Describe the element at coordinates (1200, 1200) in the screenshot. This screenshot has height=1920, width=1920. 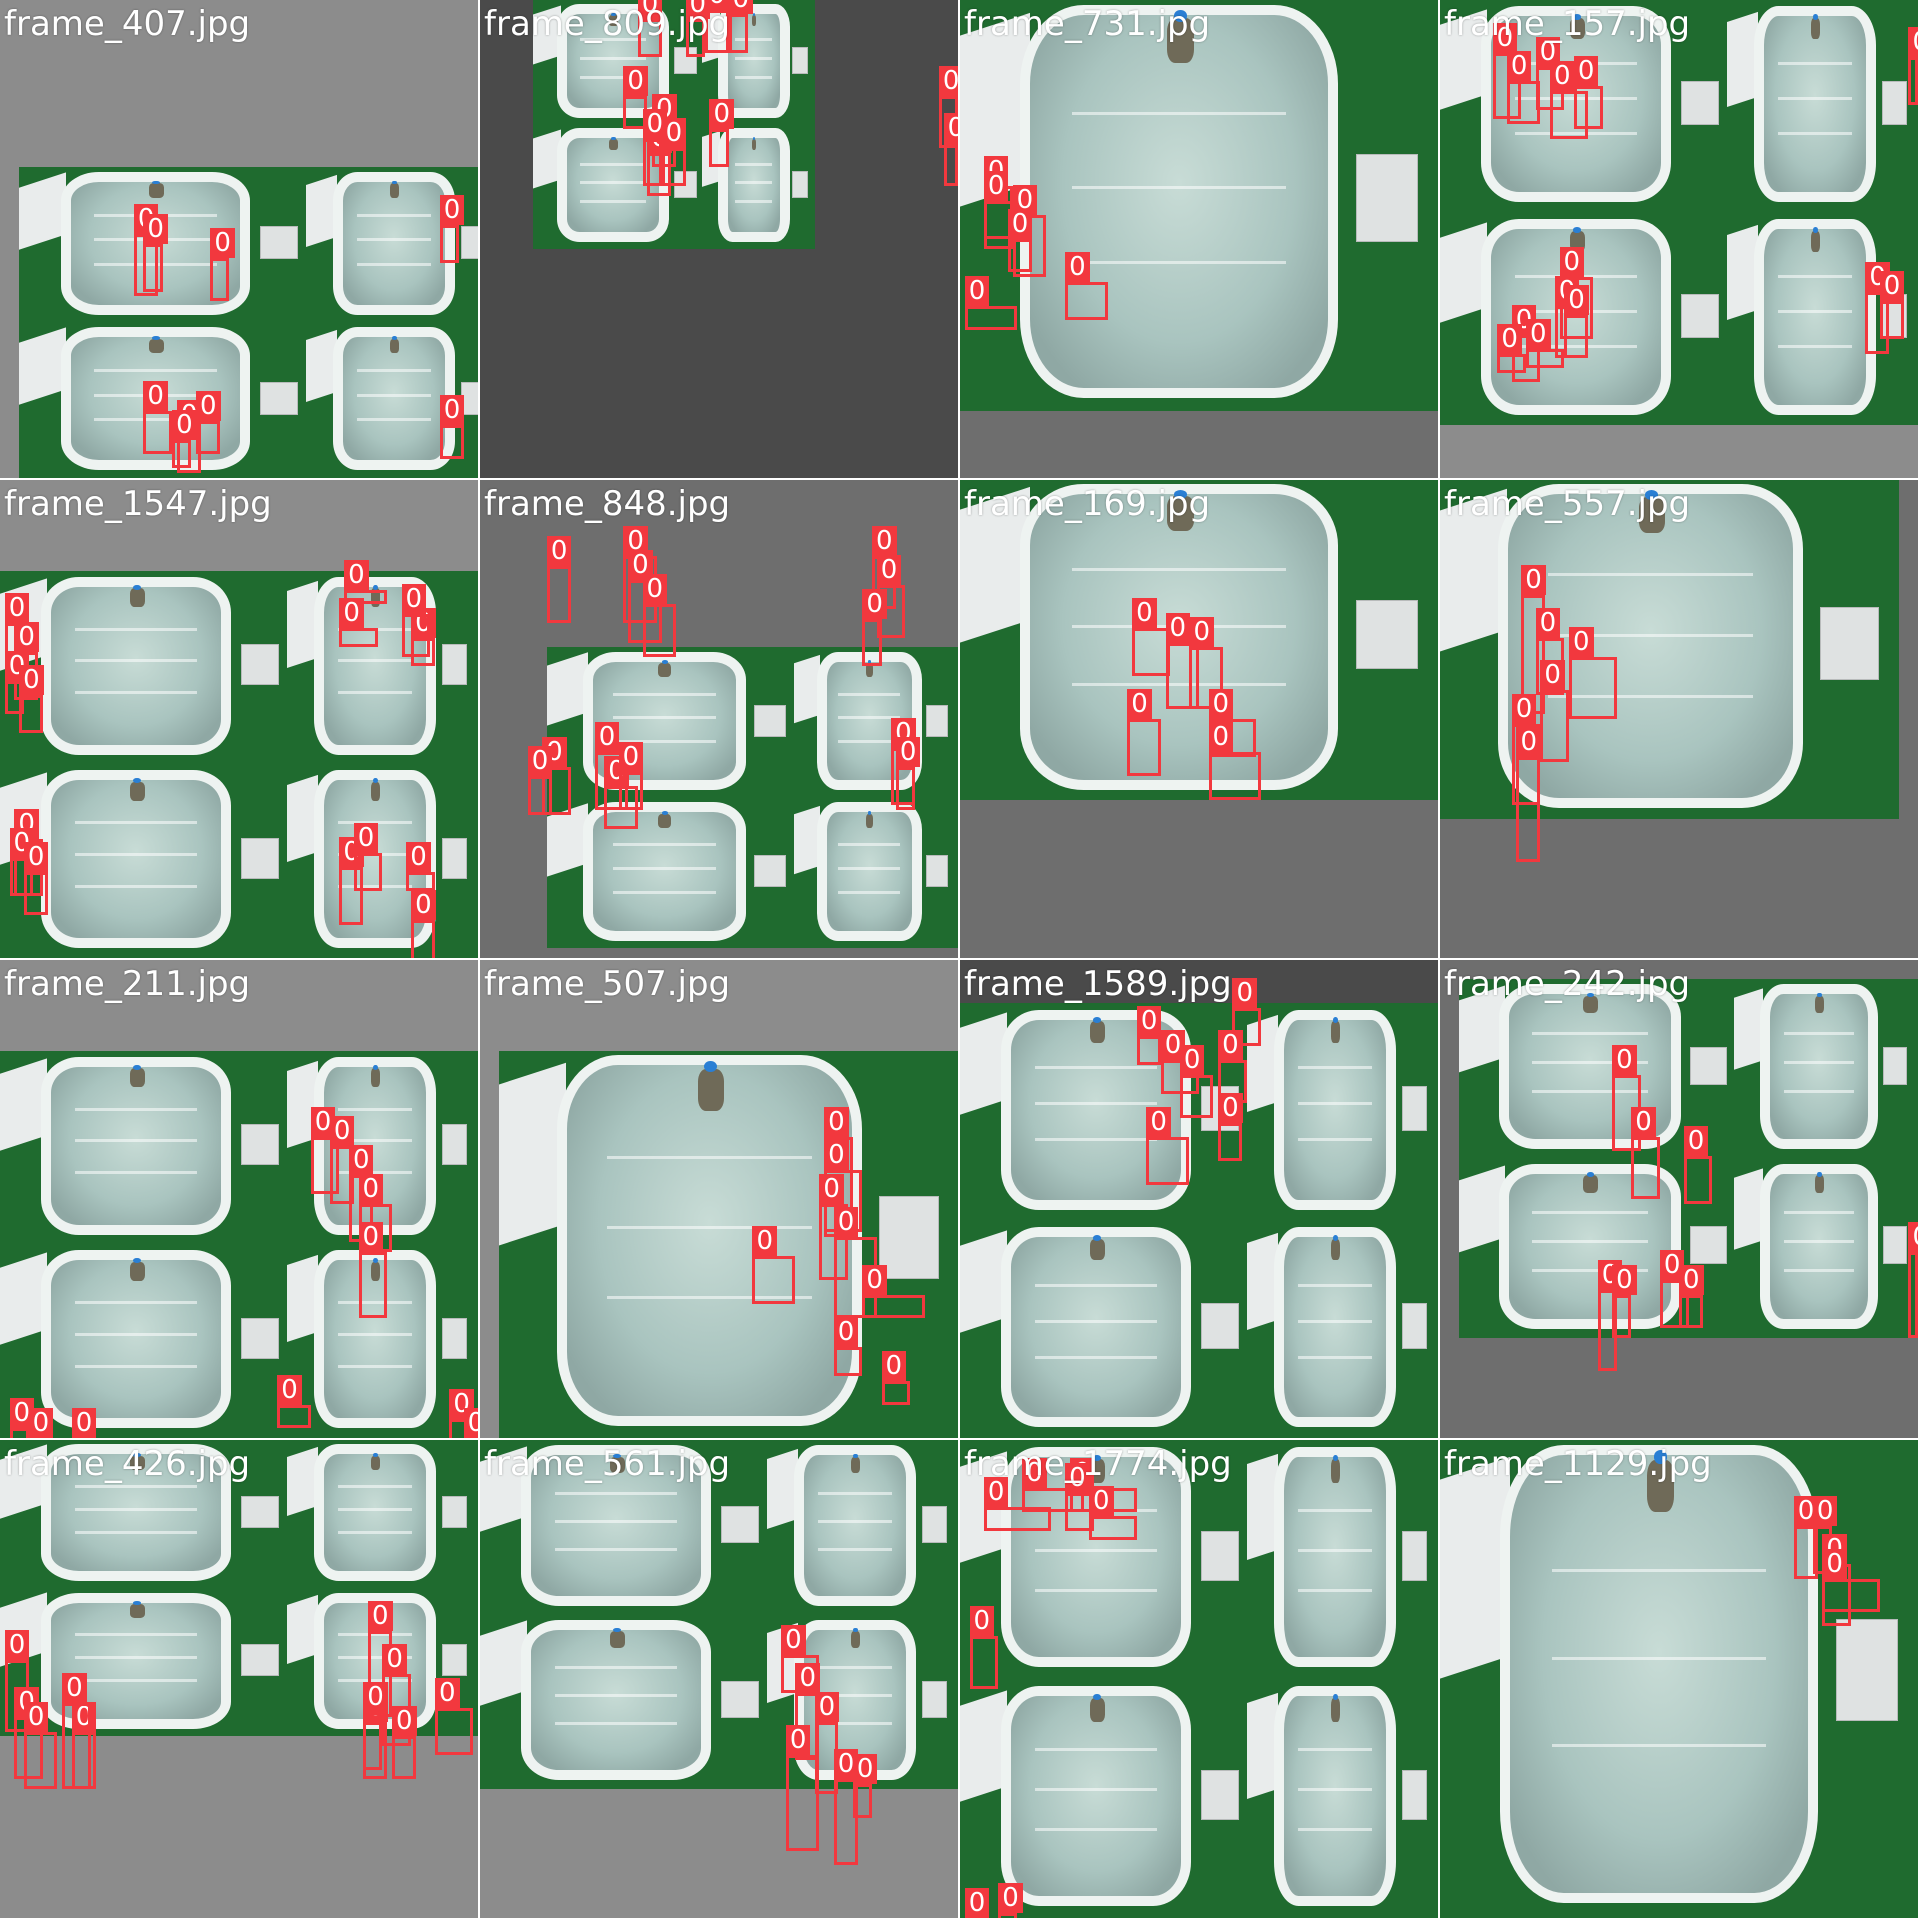
I see `mosaic-tile: 0 0 0 0 0 0 0 frame_1589.jpg` at that location.